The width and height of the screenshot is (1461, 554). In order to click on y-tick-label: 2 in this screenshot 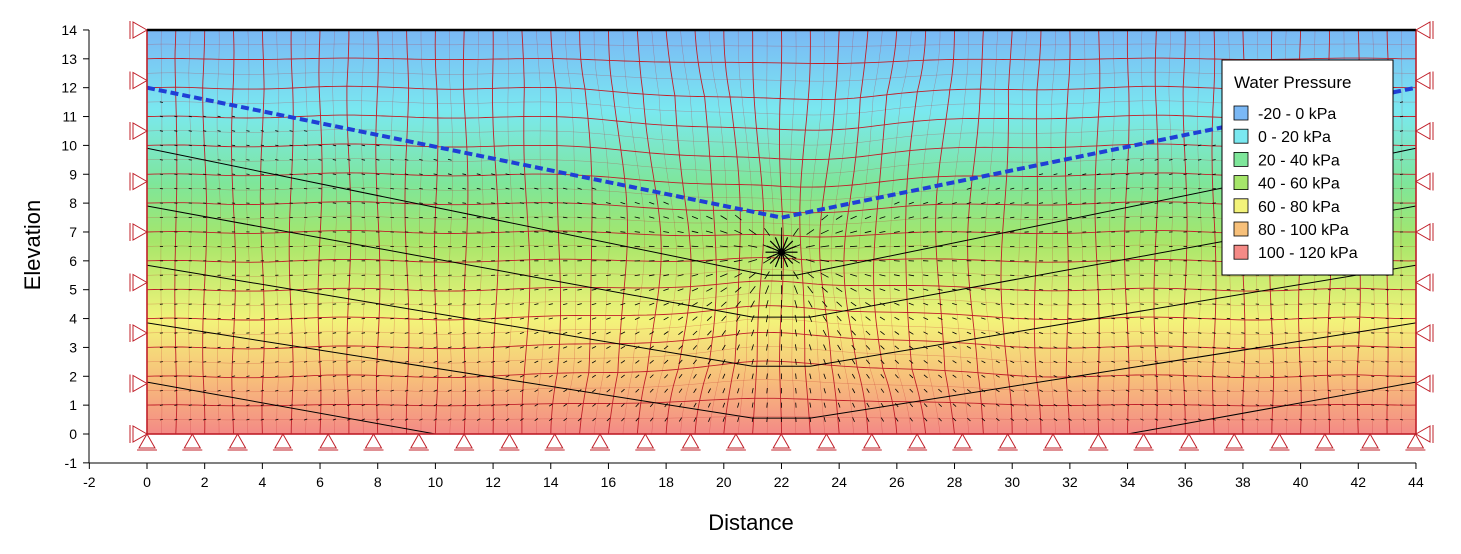, I will do `click(73, 376)`.